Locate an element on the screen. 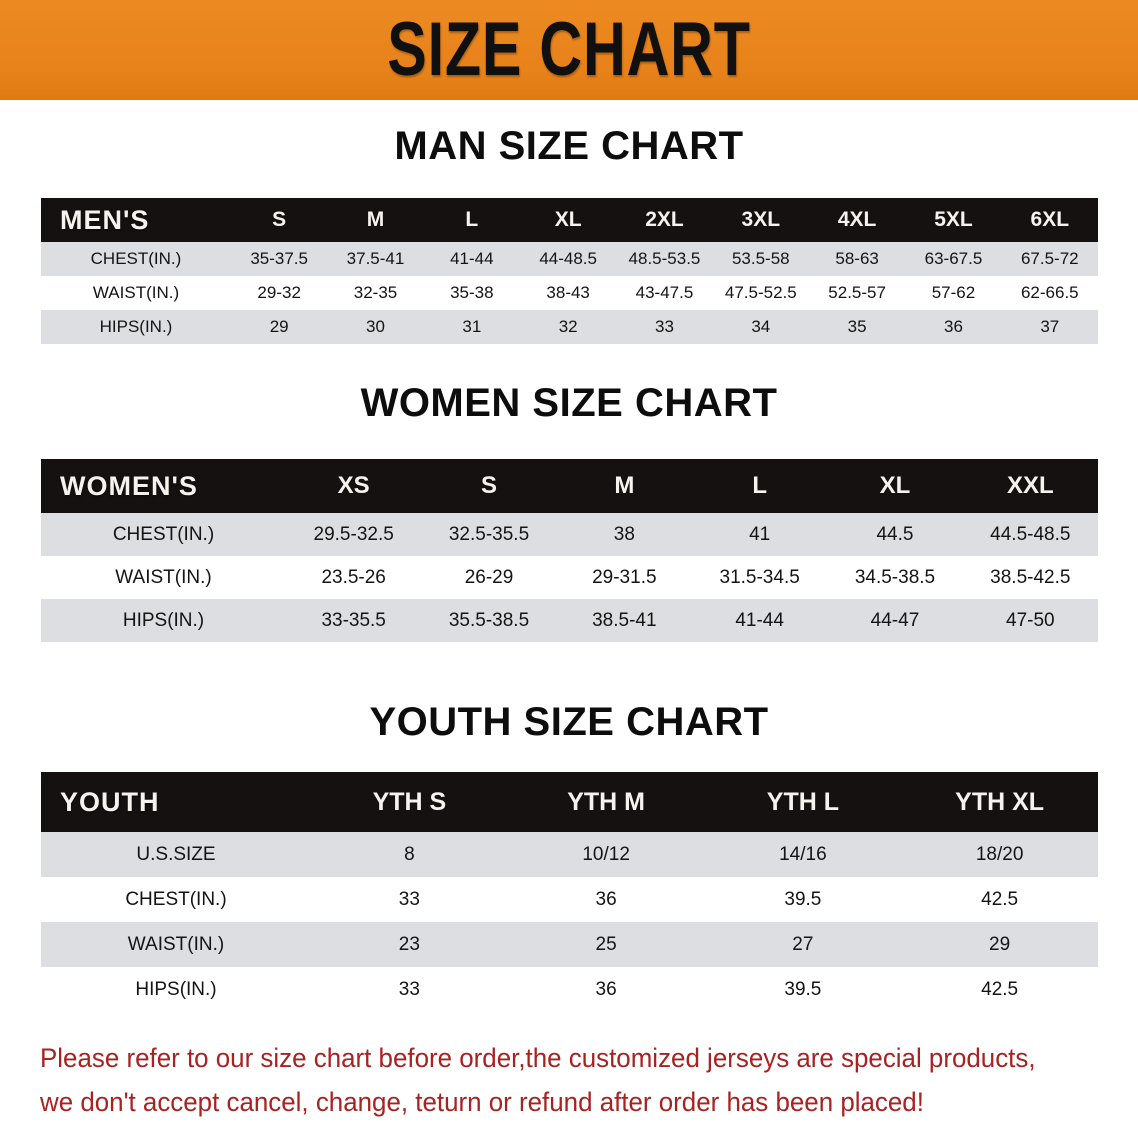 The height and width of the screenshot is (1132, 1138). table-corner-label: MEN'S is located at coordinates (136, 220).